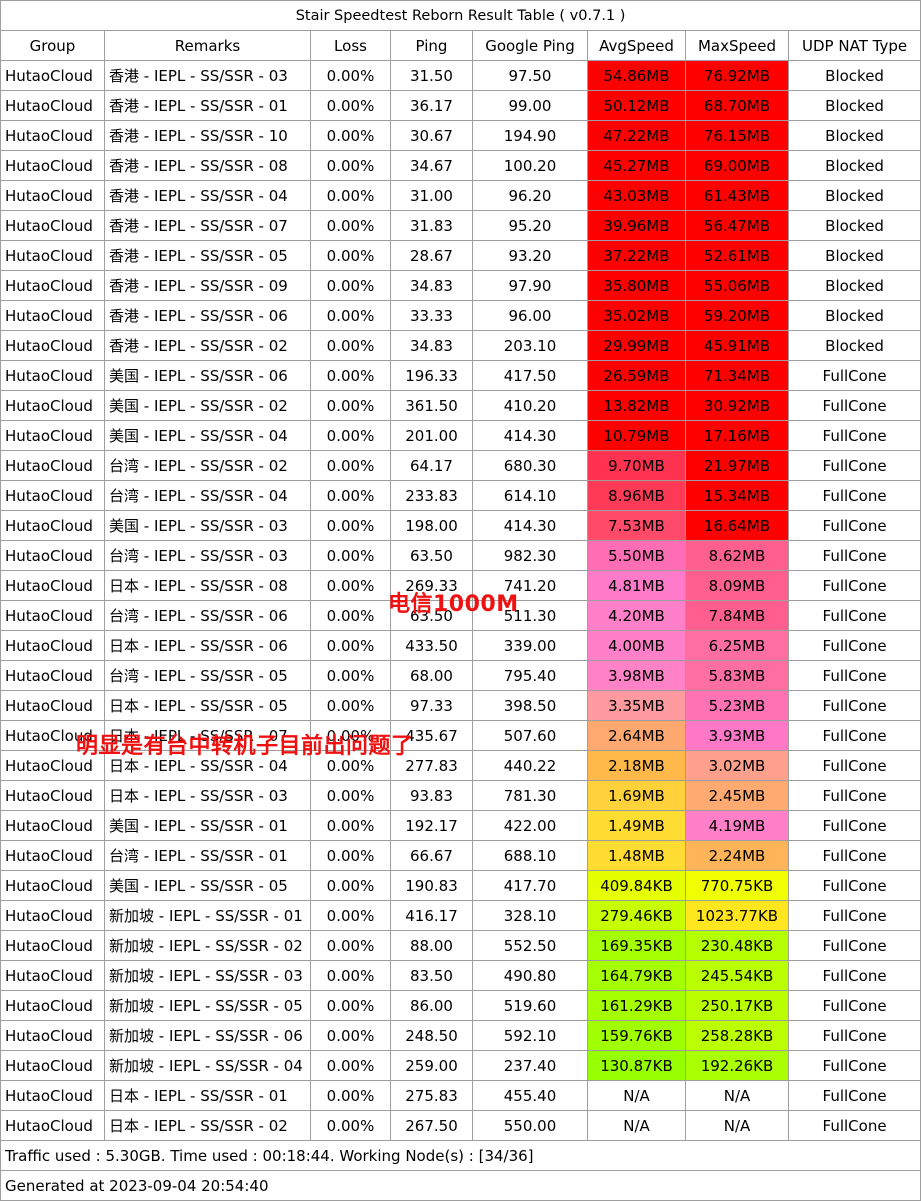  What do you see at coordinates (431, 75) in the screenshot?
I see `cell-ping: 31.50` at bounding box center [431, 75].